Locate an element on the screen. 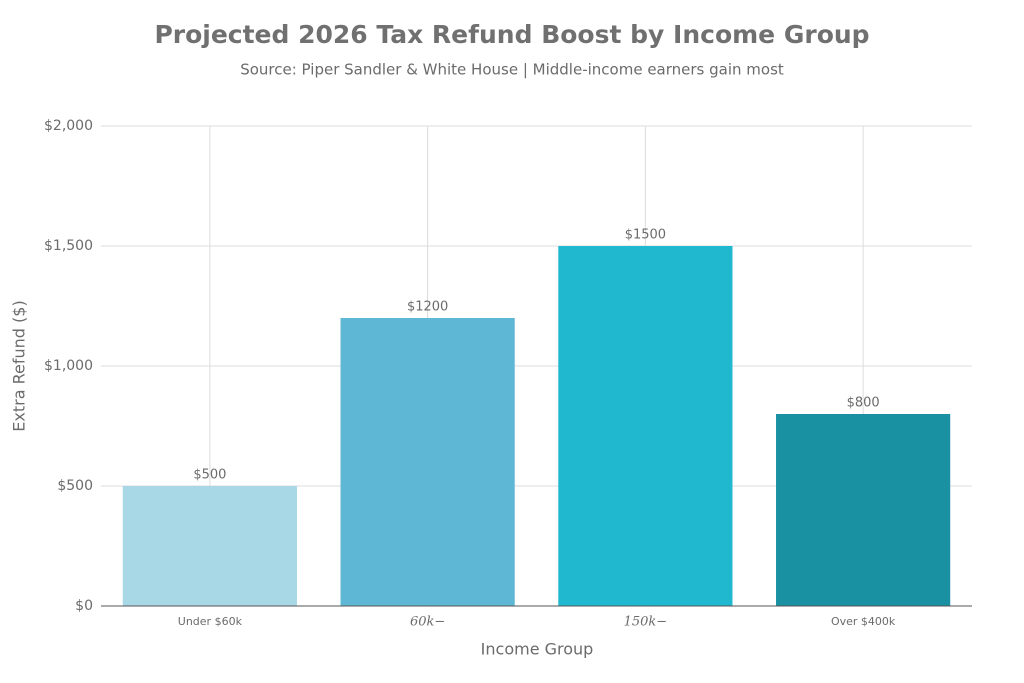 The height and width of the screenshot is (683, 1024). y-tick-label: $1,500 is located at coordinates (68, 246).